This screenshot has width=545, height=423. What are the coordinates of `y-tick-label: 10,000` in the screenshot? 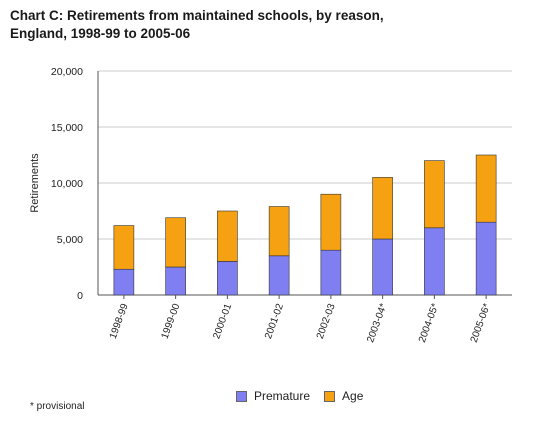 It's located at (67, 184).